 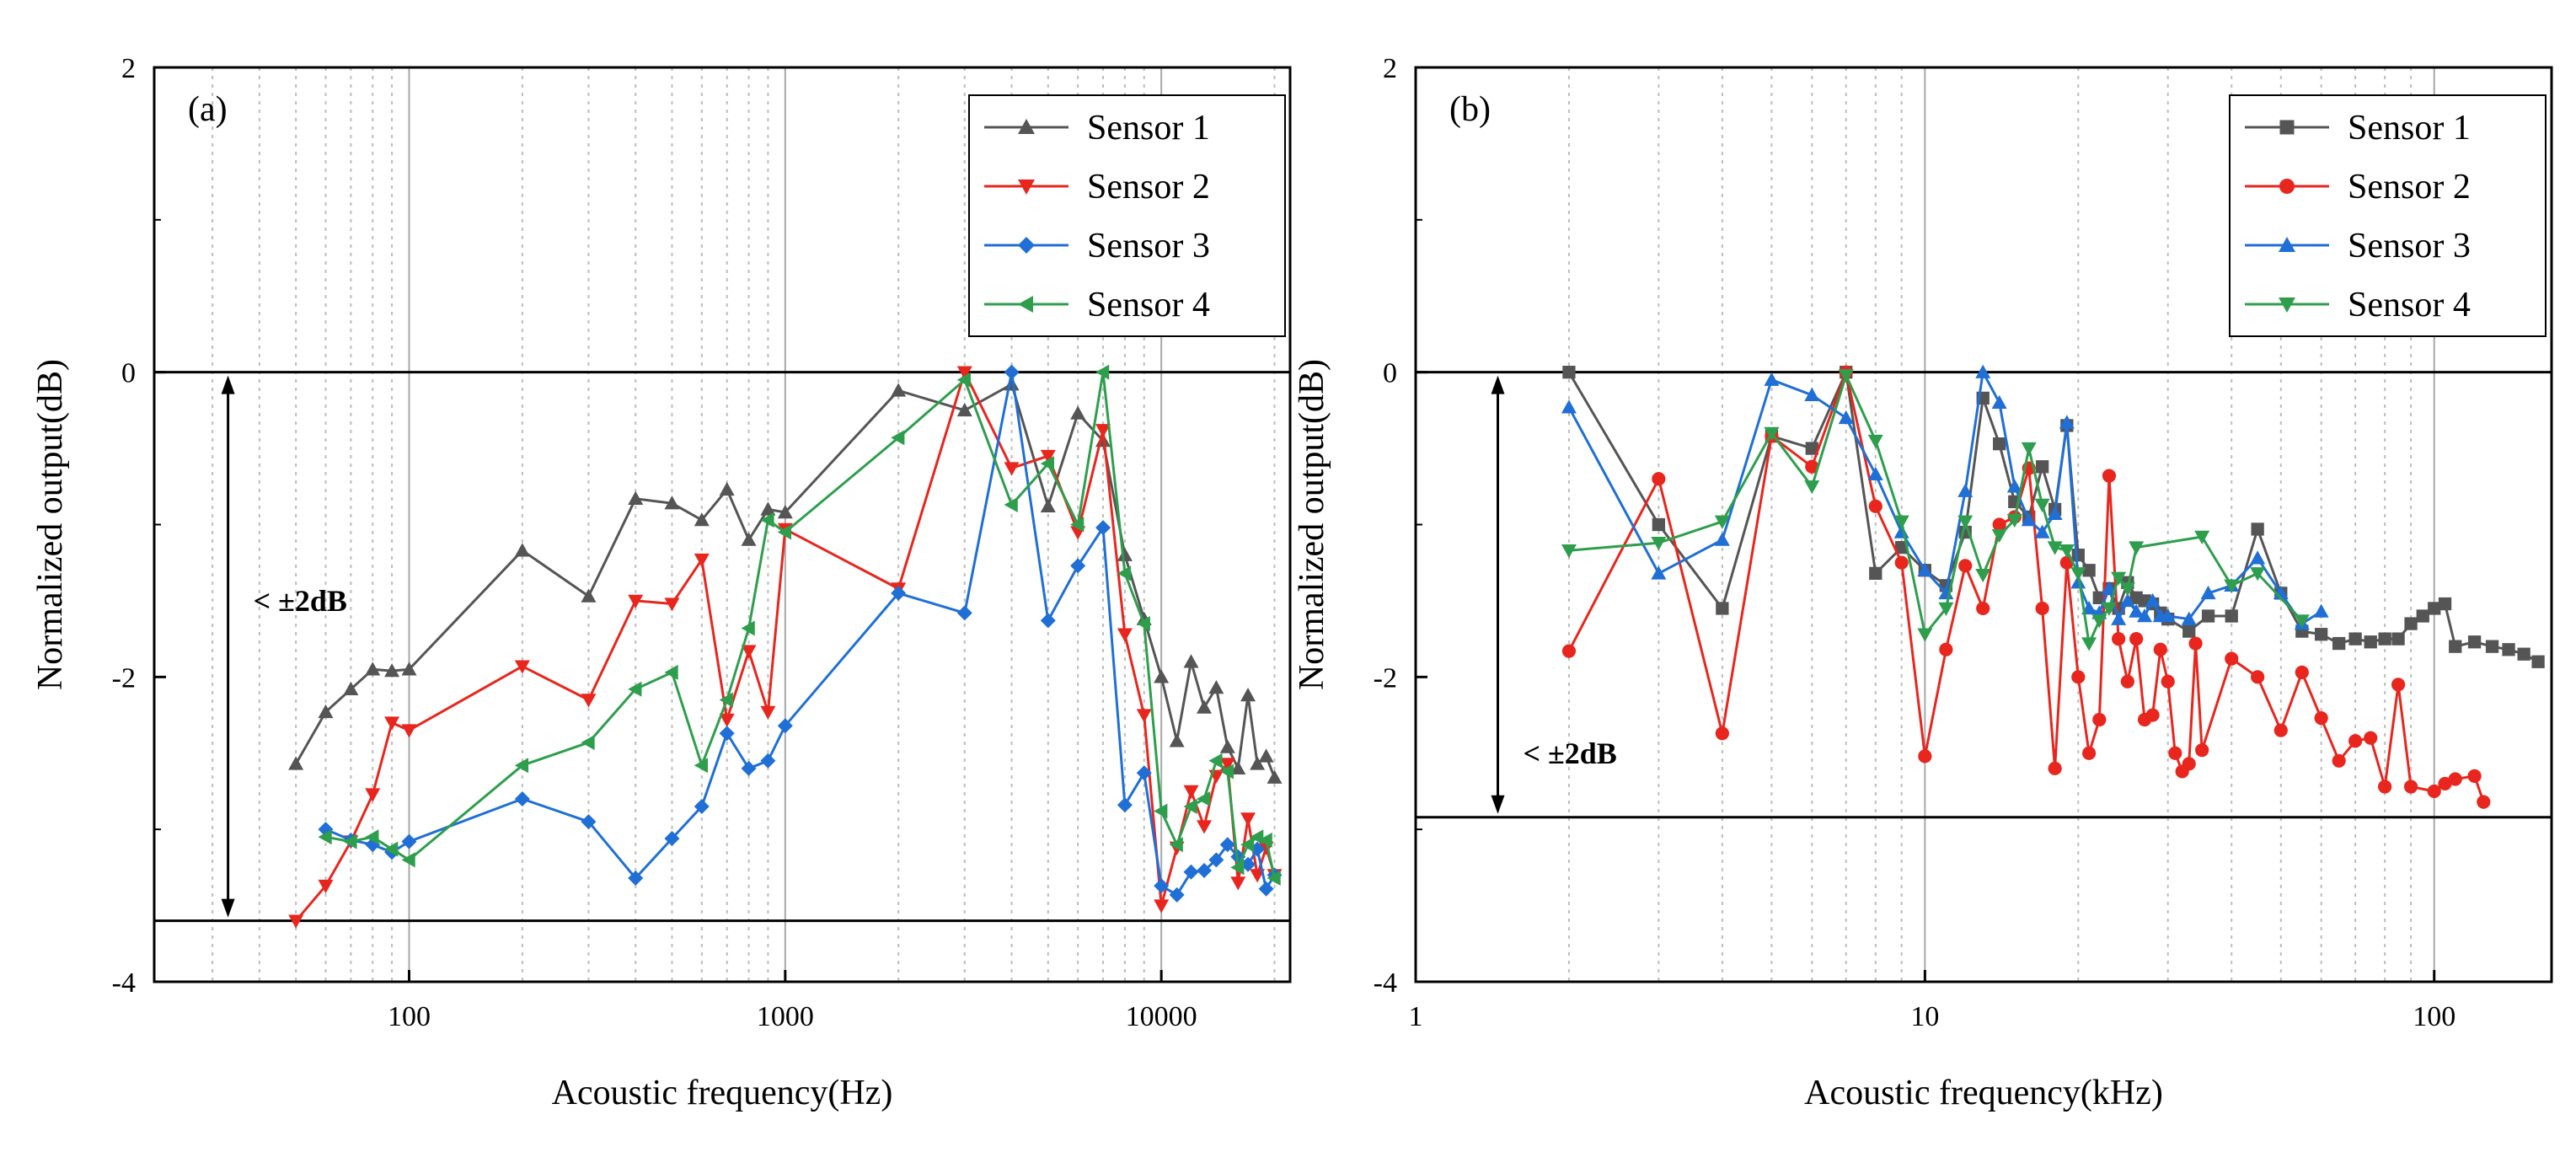 I want to click on y-tick-label: -2, so click(x=1385, y=678).